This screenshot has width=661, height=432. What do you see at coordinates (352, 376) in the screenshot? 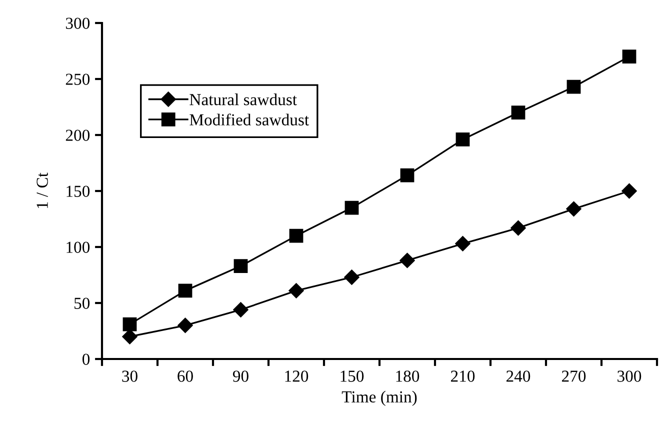
I see `x-tick-label: 150` at bounding box center [352, 376].